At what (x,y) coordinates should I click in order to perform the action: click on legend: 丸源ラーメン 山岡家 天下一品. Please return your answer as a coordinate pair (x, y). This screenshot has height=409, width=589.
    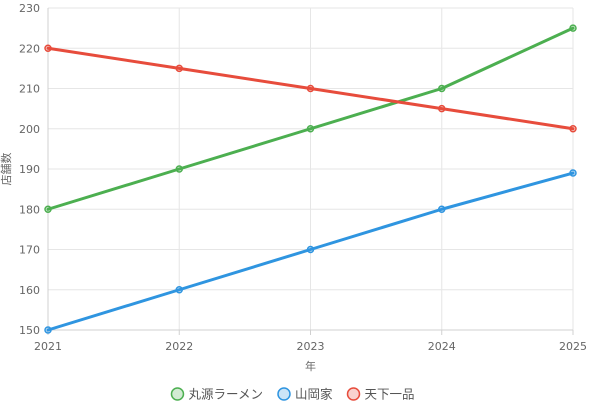
    Looking at the image, I should click on (292, 394).